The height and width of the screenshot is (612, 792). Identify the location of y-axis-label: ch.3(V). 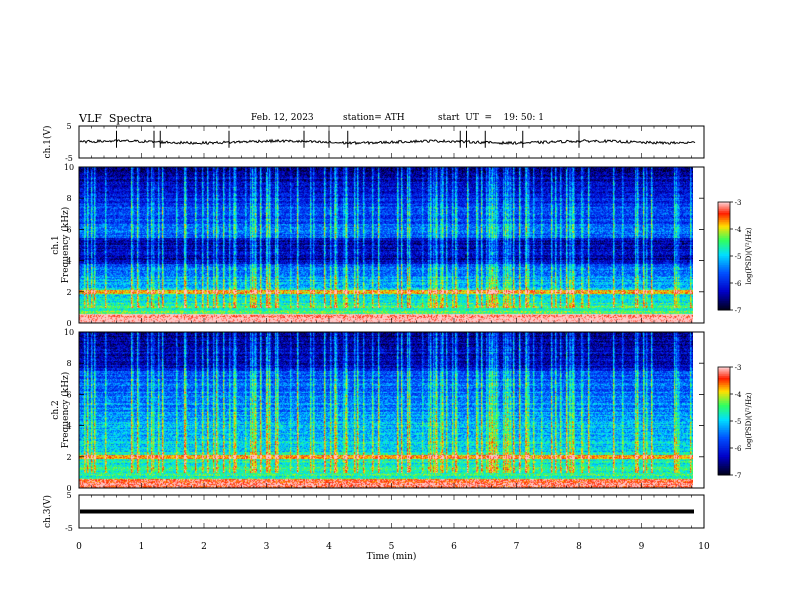
(47, 511).